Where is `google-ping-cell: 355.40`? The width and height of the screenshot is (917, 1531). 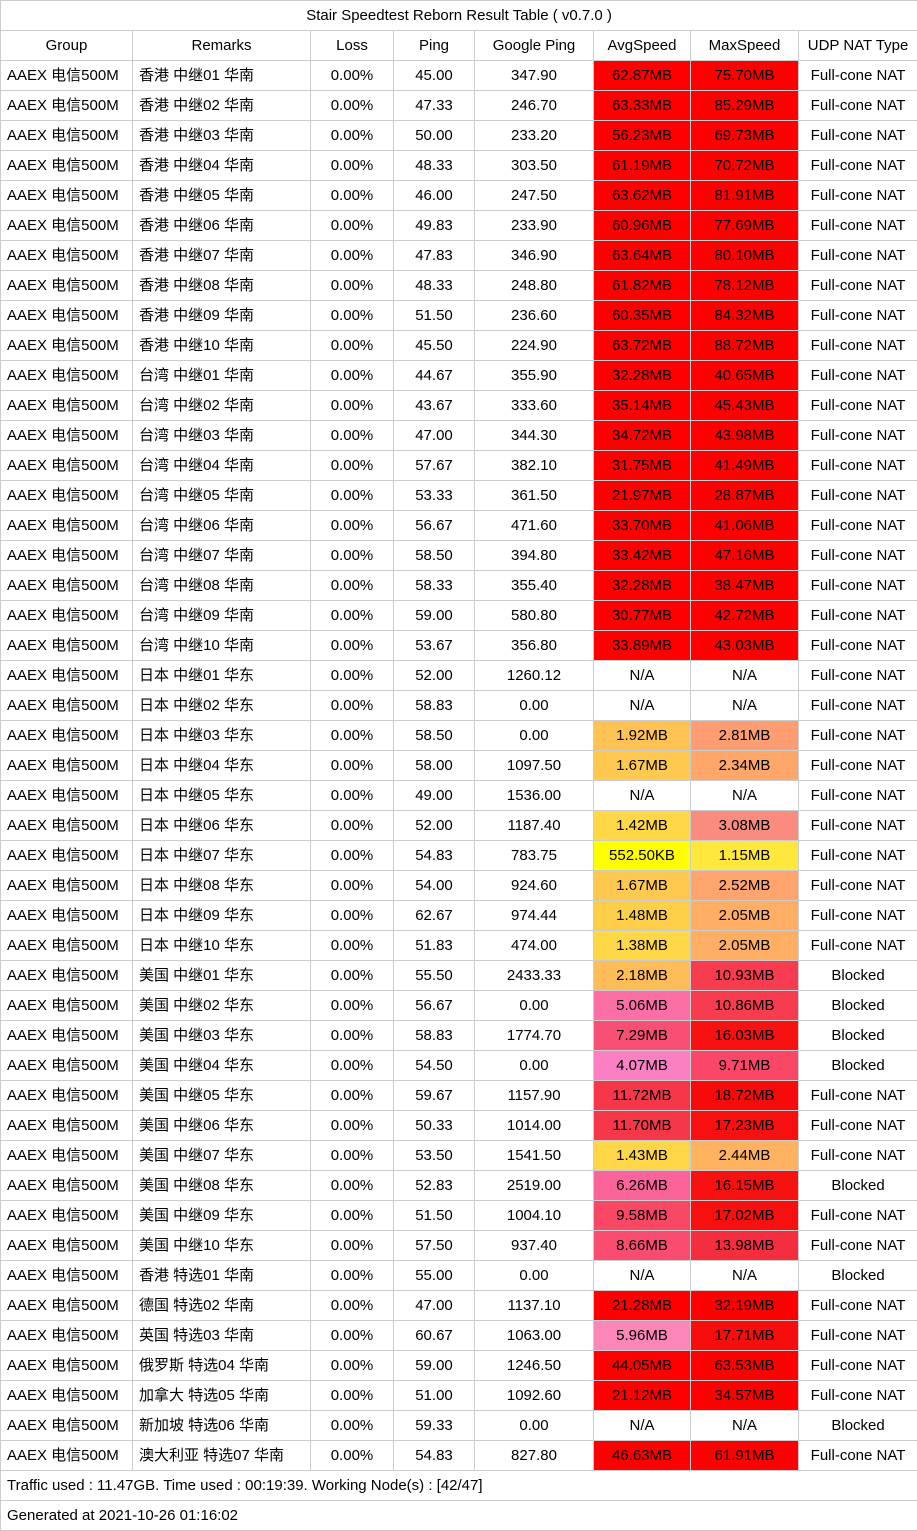 google-ping-cell: 355.40 is located at coordinates (534, 586).